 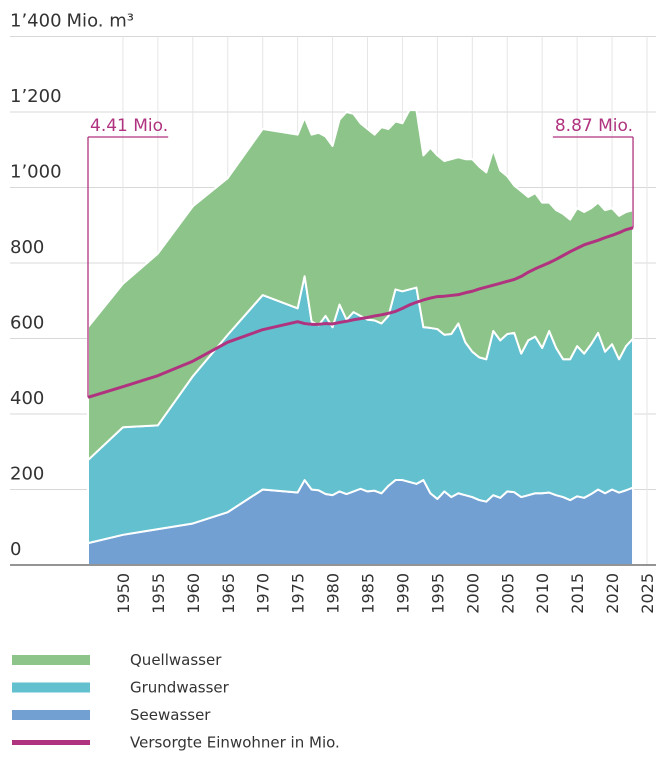 What do you see at coordinates (36, 21) in the screenshot?
I see `y-tick-label: 1’400` at bounding box center [36, 21].